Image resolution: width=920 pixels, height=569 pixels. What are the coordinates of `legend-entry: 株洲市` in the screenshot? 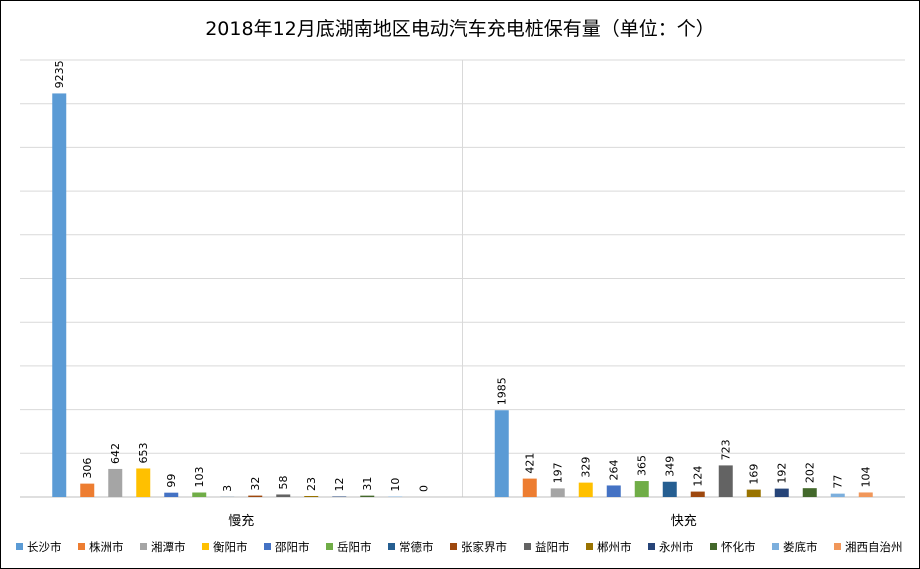 It's located at (106, 547).